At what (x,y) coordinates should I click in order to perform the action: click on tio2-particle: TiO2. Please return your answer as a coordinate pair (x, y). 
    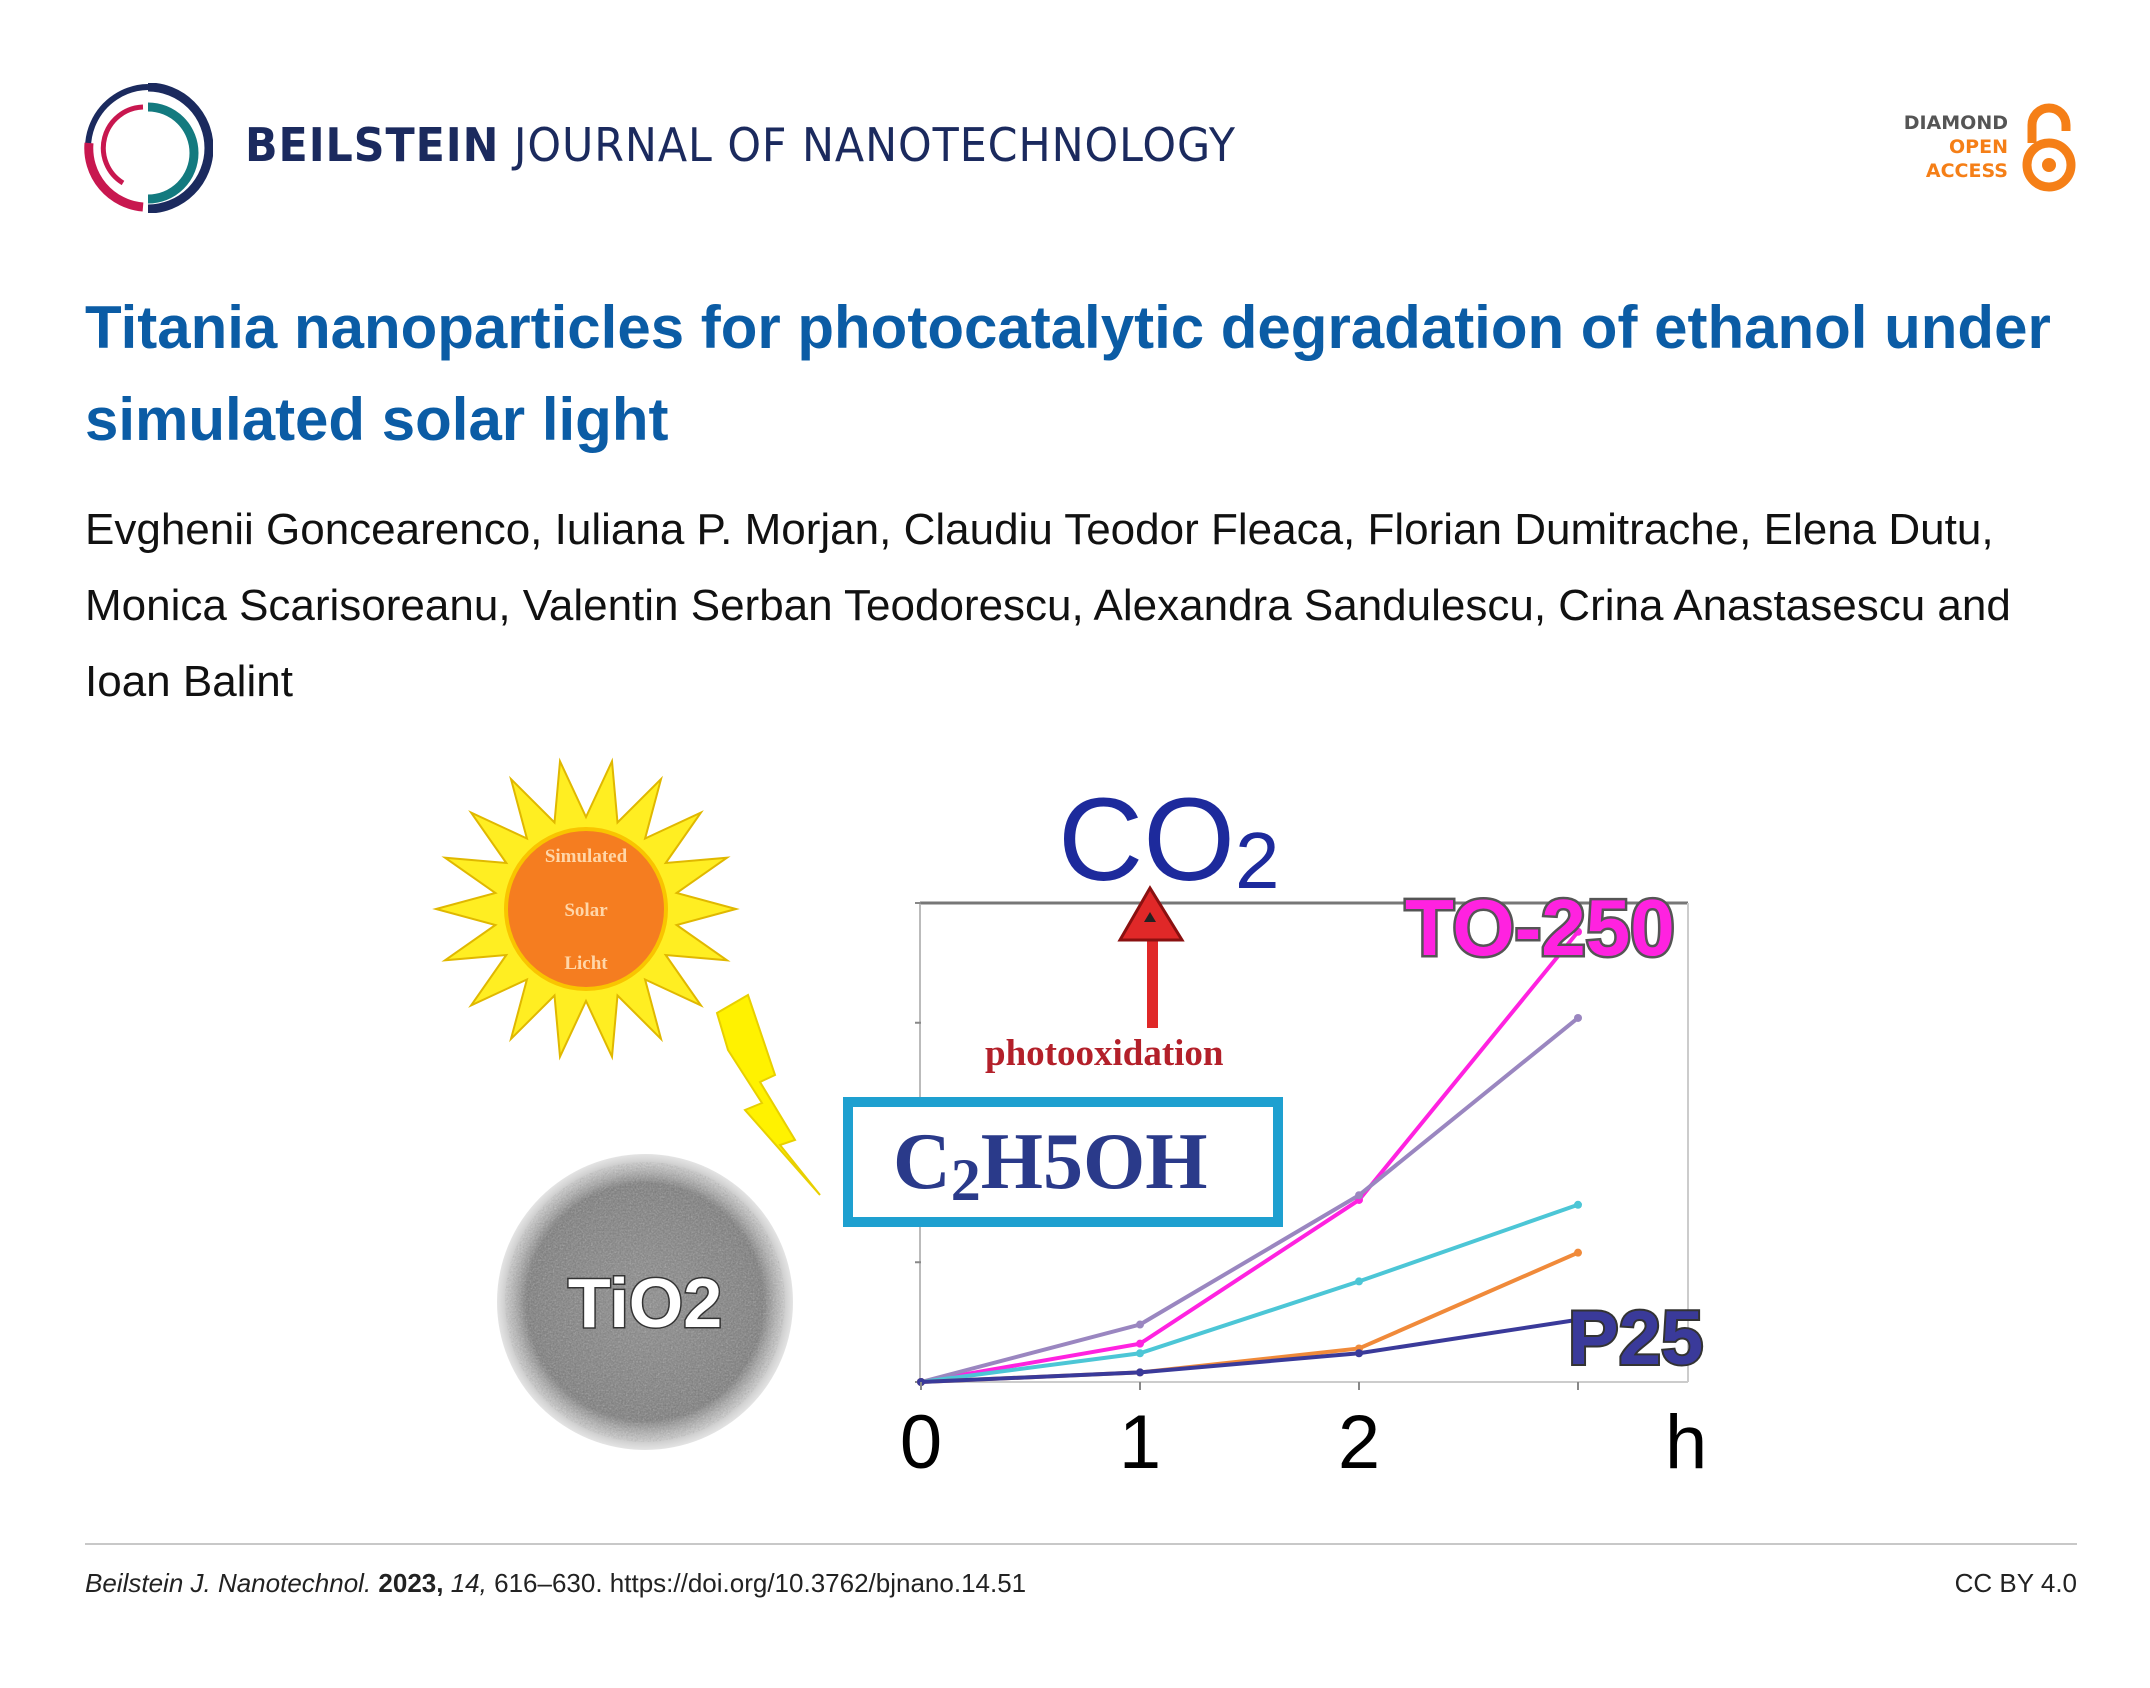
    Looking at the image, I should click on (645, 1302).